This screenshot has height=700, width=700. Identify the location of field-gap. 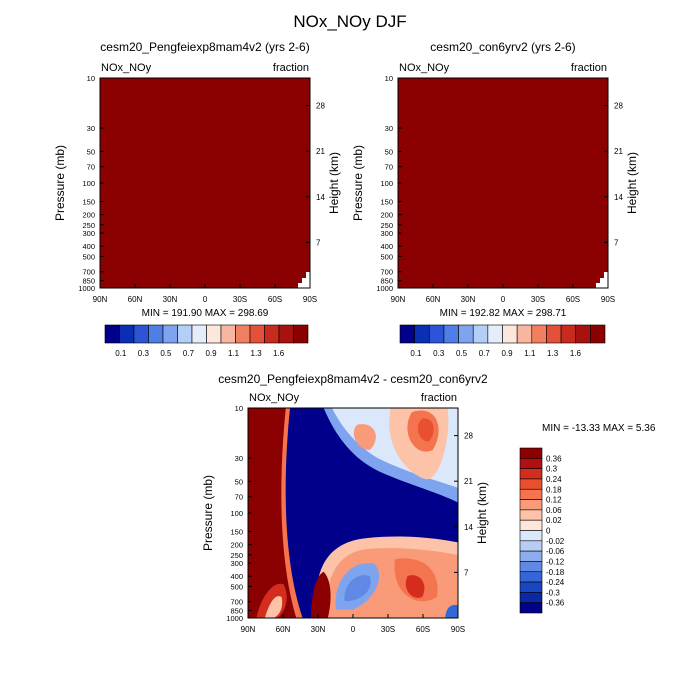
(304, 280).